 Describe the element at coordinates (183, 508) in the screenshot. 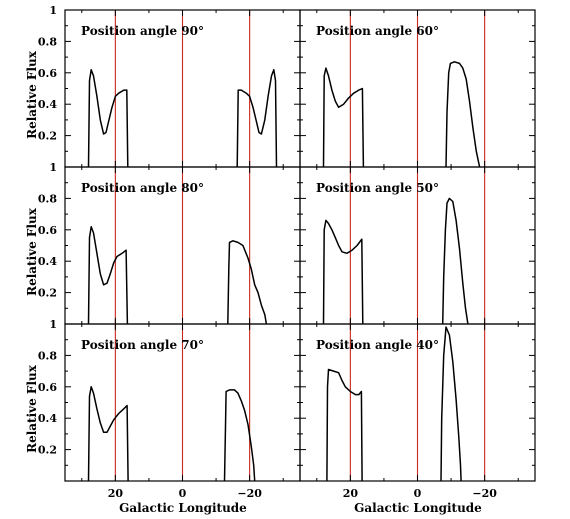

I see `x-axis-label-left: Galactic Longitude` at that location.